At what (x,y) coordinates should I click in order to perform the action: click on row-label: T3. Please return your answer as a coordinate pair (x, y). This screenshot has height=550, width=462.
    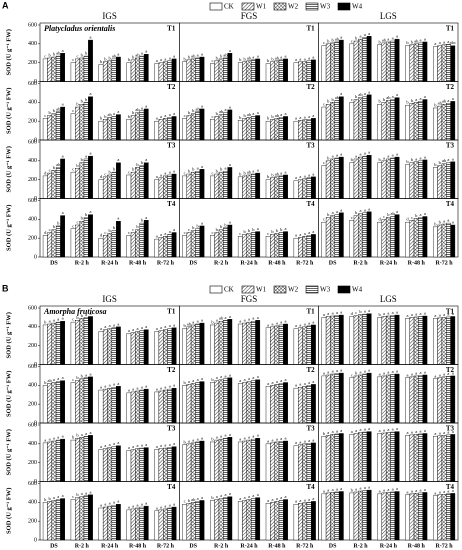
    Looking at the image, I should click on (310, 429).